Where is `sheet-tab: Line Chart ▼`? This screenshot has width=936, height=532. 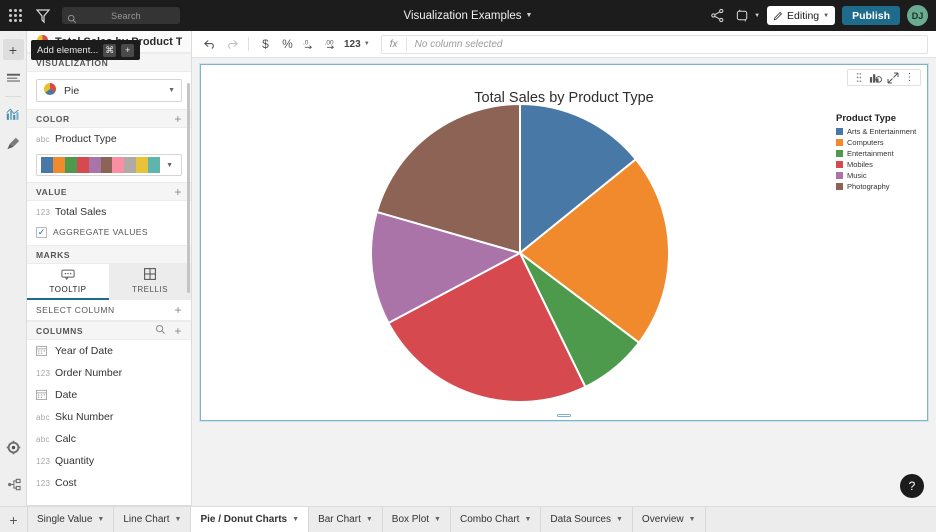
sheet-tab: Line Chart ▼ is located at coordinates (151, 519).